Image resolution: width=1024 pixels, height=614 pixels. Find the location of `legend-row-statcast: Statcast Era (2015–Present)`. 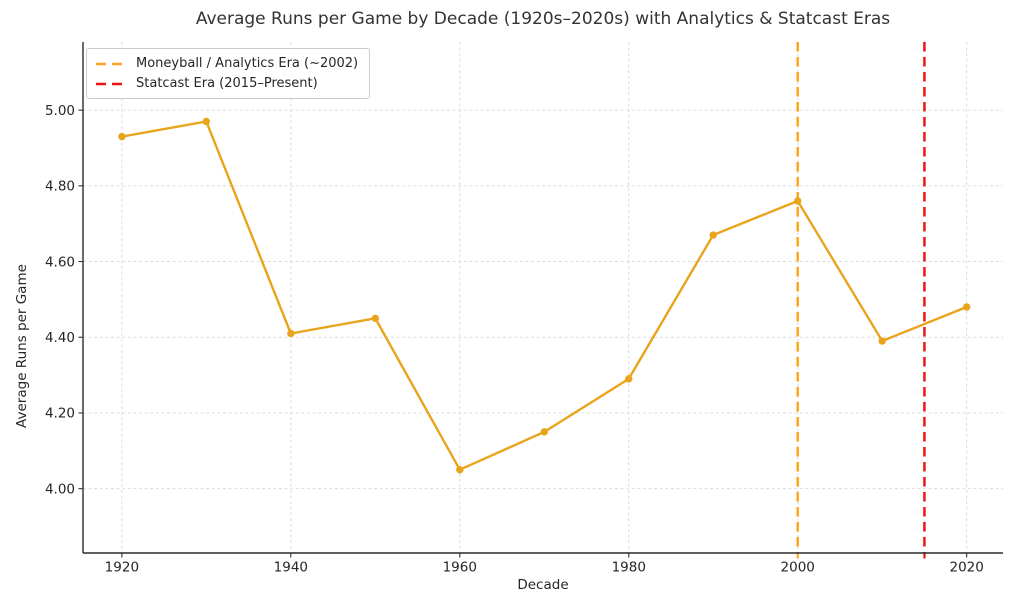

legend-row-statcast: Statcast Era (2015–Present) is located at coordinates (226, 83).